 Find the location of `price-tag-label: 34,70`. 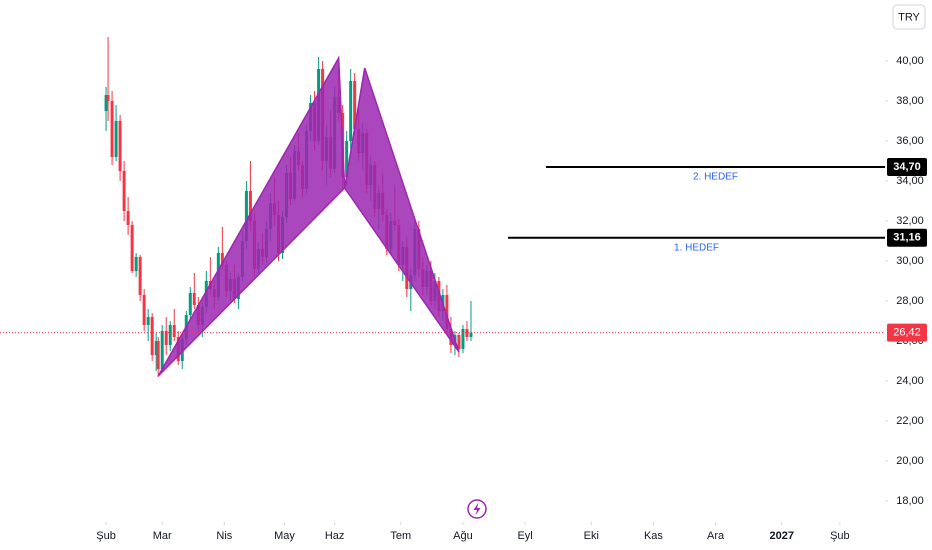

price-tag-label: 34,70 is located at coordinates (907, 167).